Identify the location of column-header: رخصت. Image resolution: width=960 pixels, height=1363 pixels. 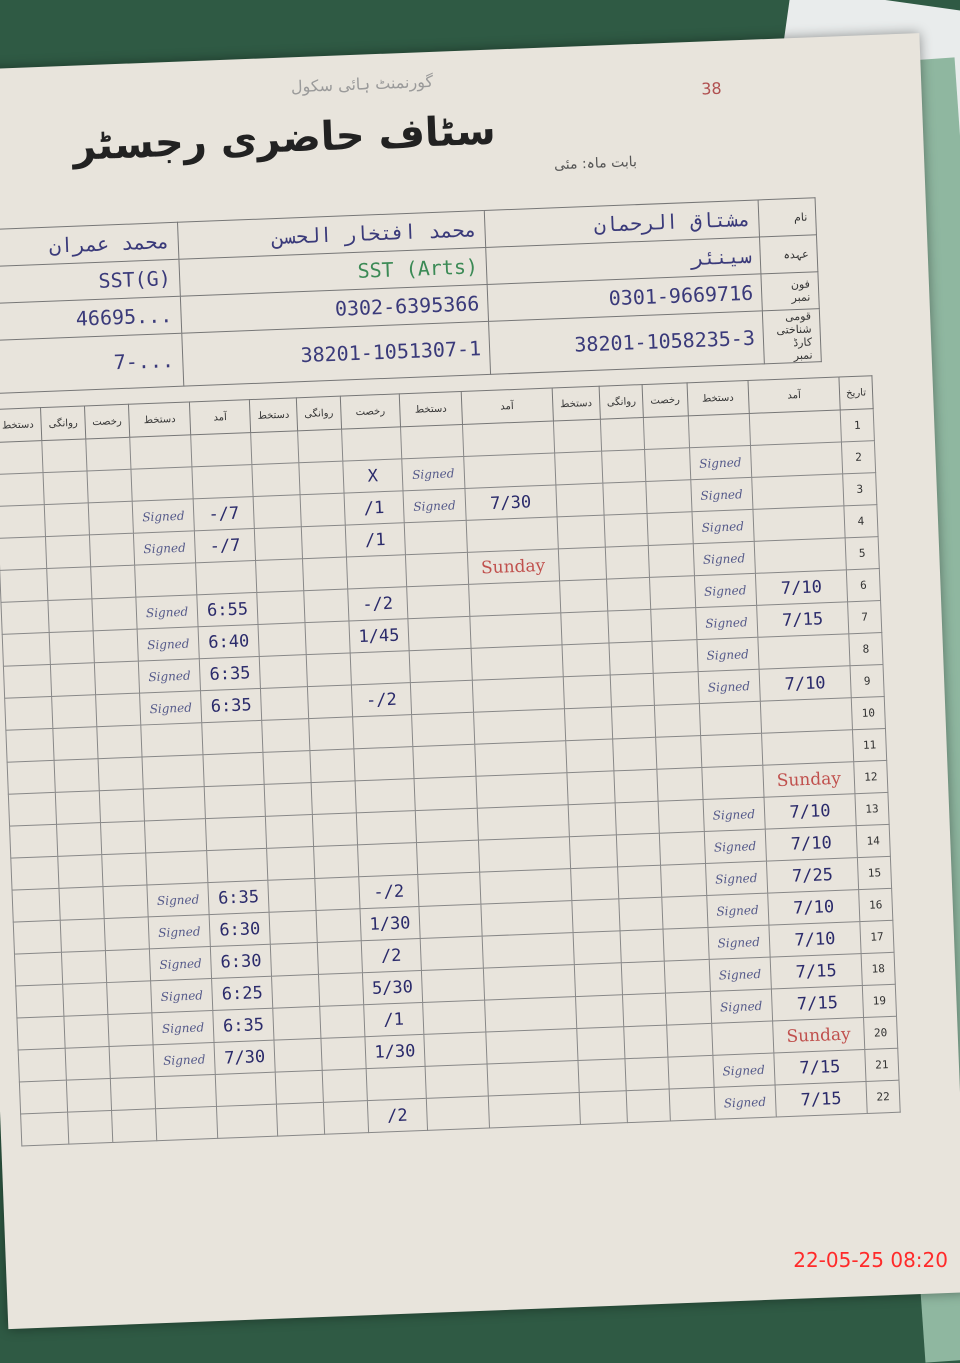
(370, 411).